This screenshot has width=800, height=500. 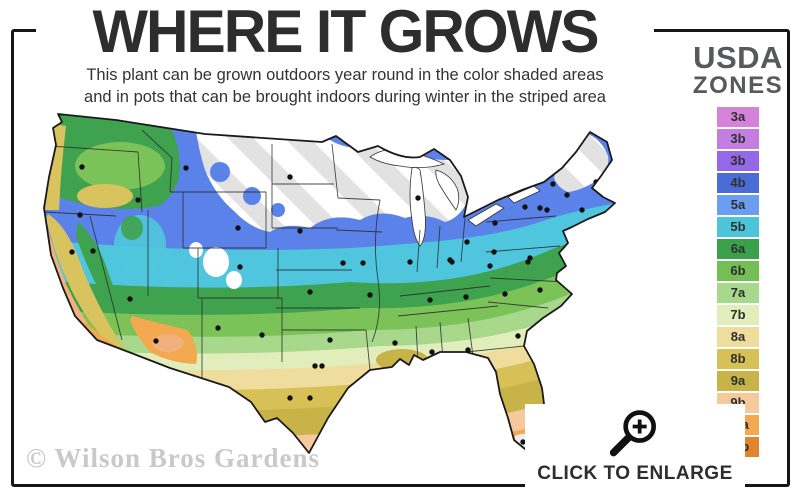 What do you see at coordinates (738, 57) in the screenshot?
I see `legend-title-usda: USDA` at bounding box center [738, 57].